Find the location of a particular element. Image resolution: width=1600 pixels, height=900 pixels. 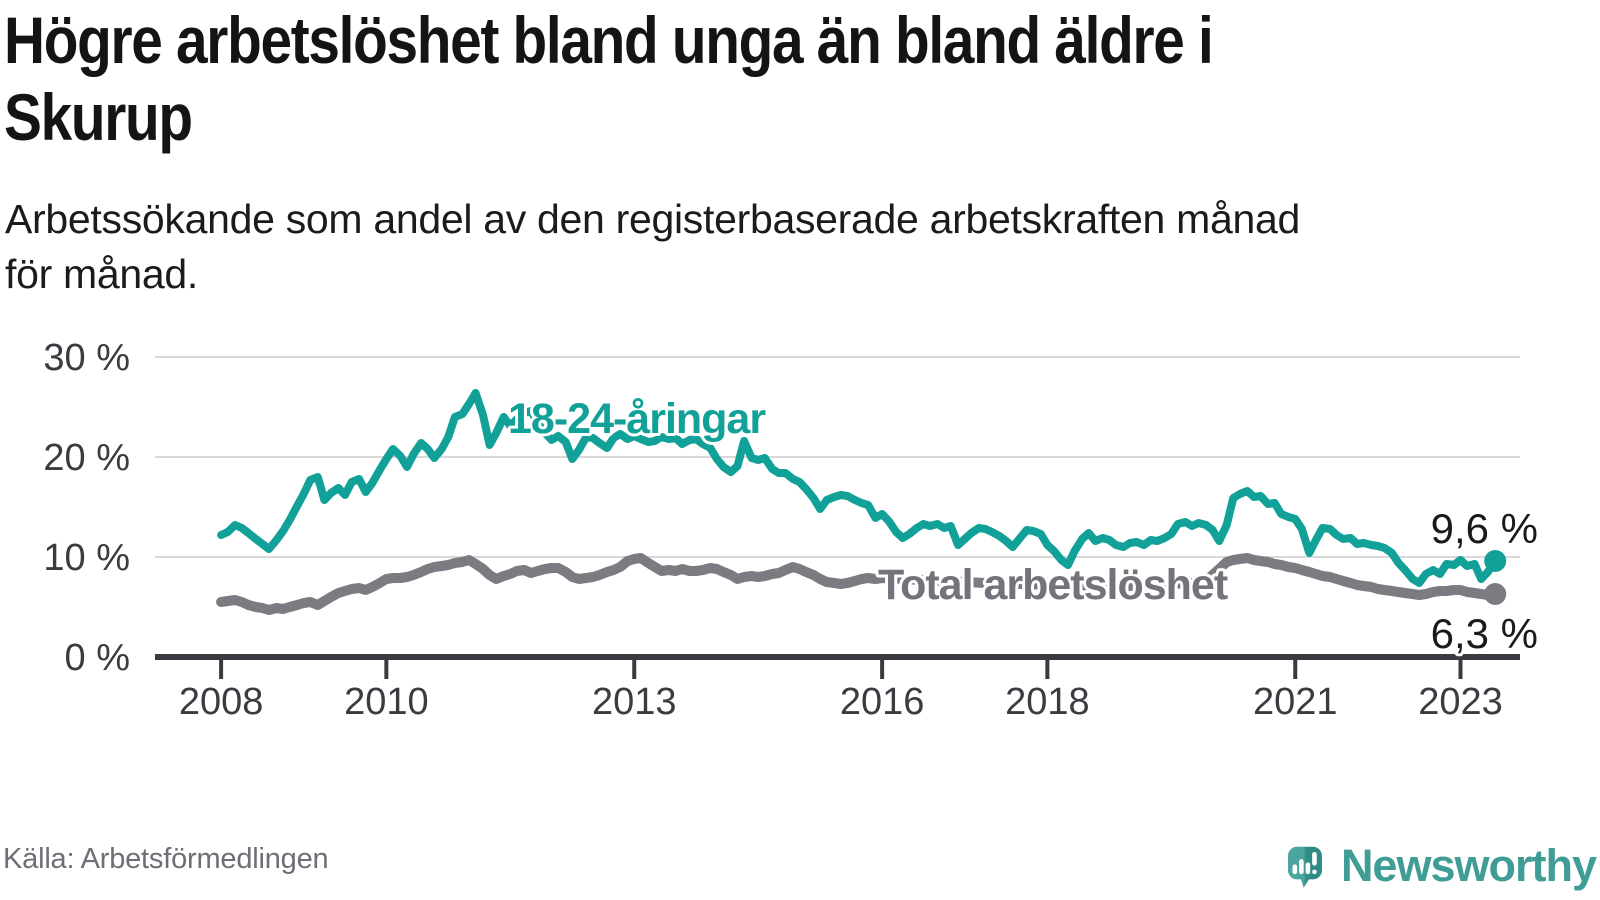

x-tick-label: 2016 is located at coordinates (882, 702).